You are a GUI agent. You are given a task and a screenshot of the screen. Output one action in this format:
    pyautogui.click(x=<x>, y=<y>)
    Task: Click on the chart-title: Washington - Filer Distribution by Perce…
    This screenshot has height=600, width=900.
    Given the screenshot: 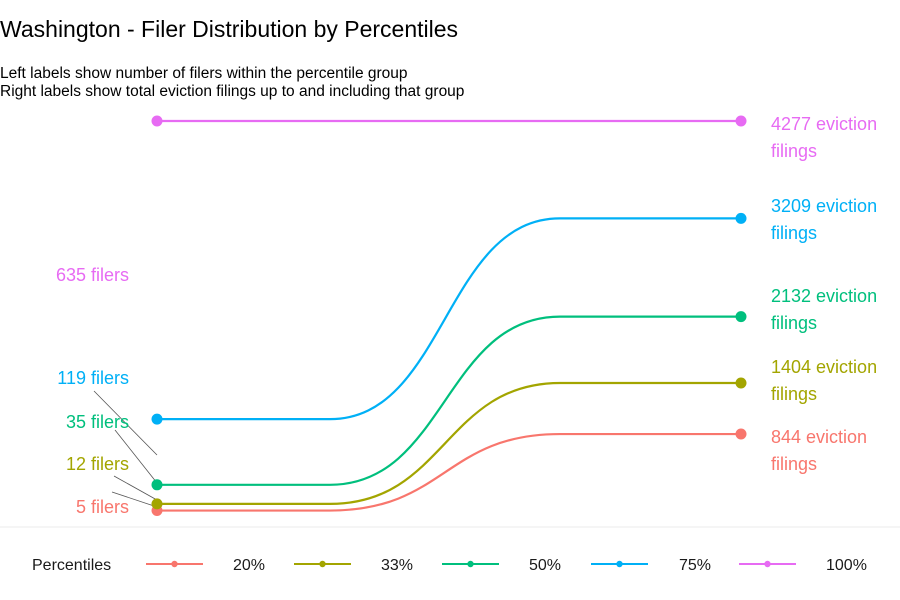 What is the action you would take?
    pyautogui.click(x=229, y=29)
    